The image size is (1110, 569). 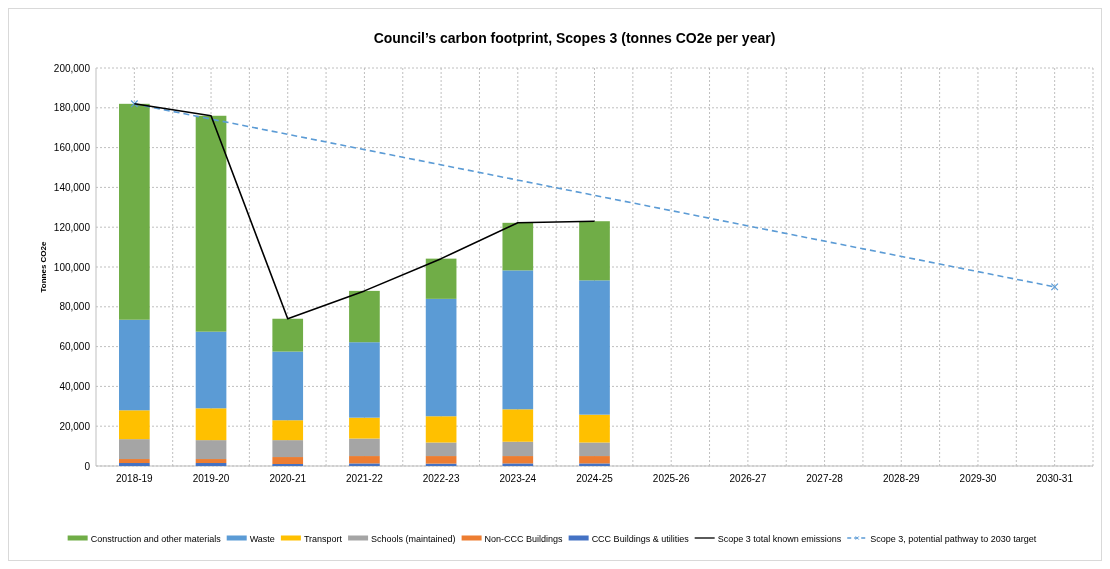 I want to click on x-tick-label: 2024-25, so click(x=595, y=478).